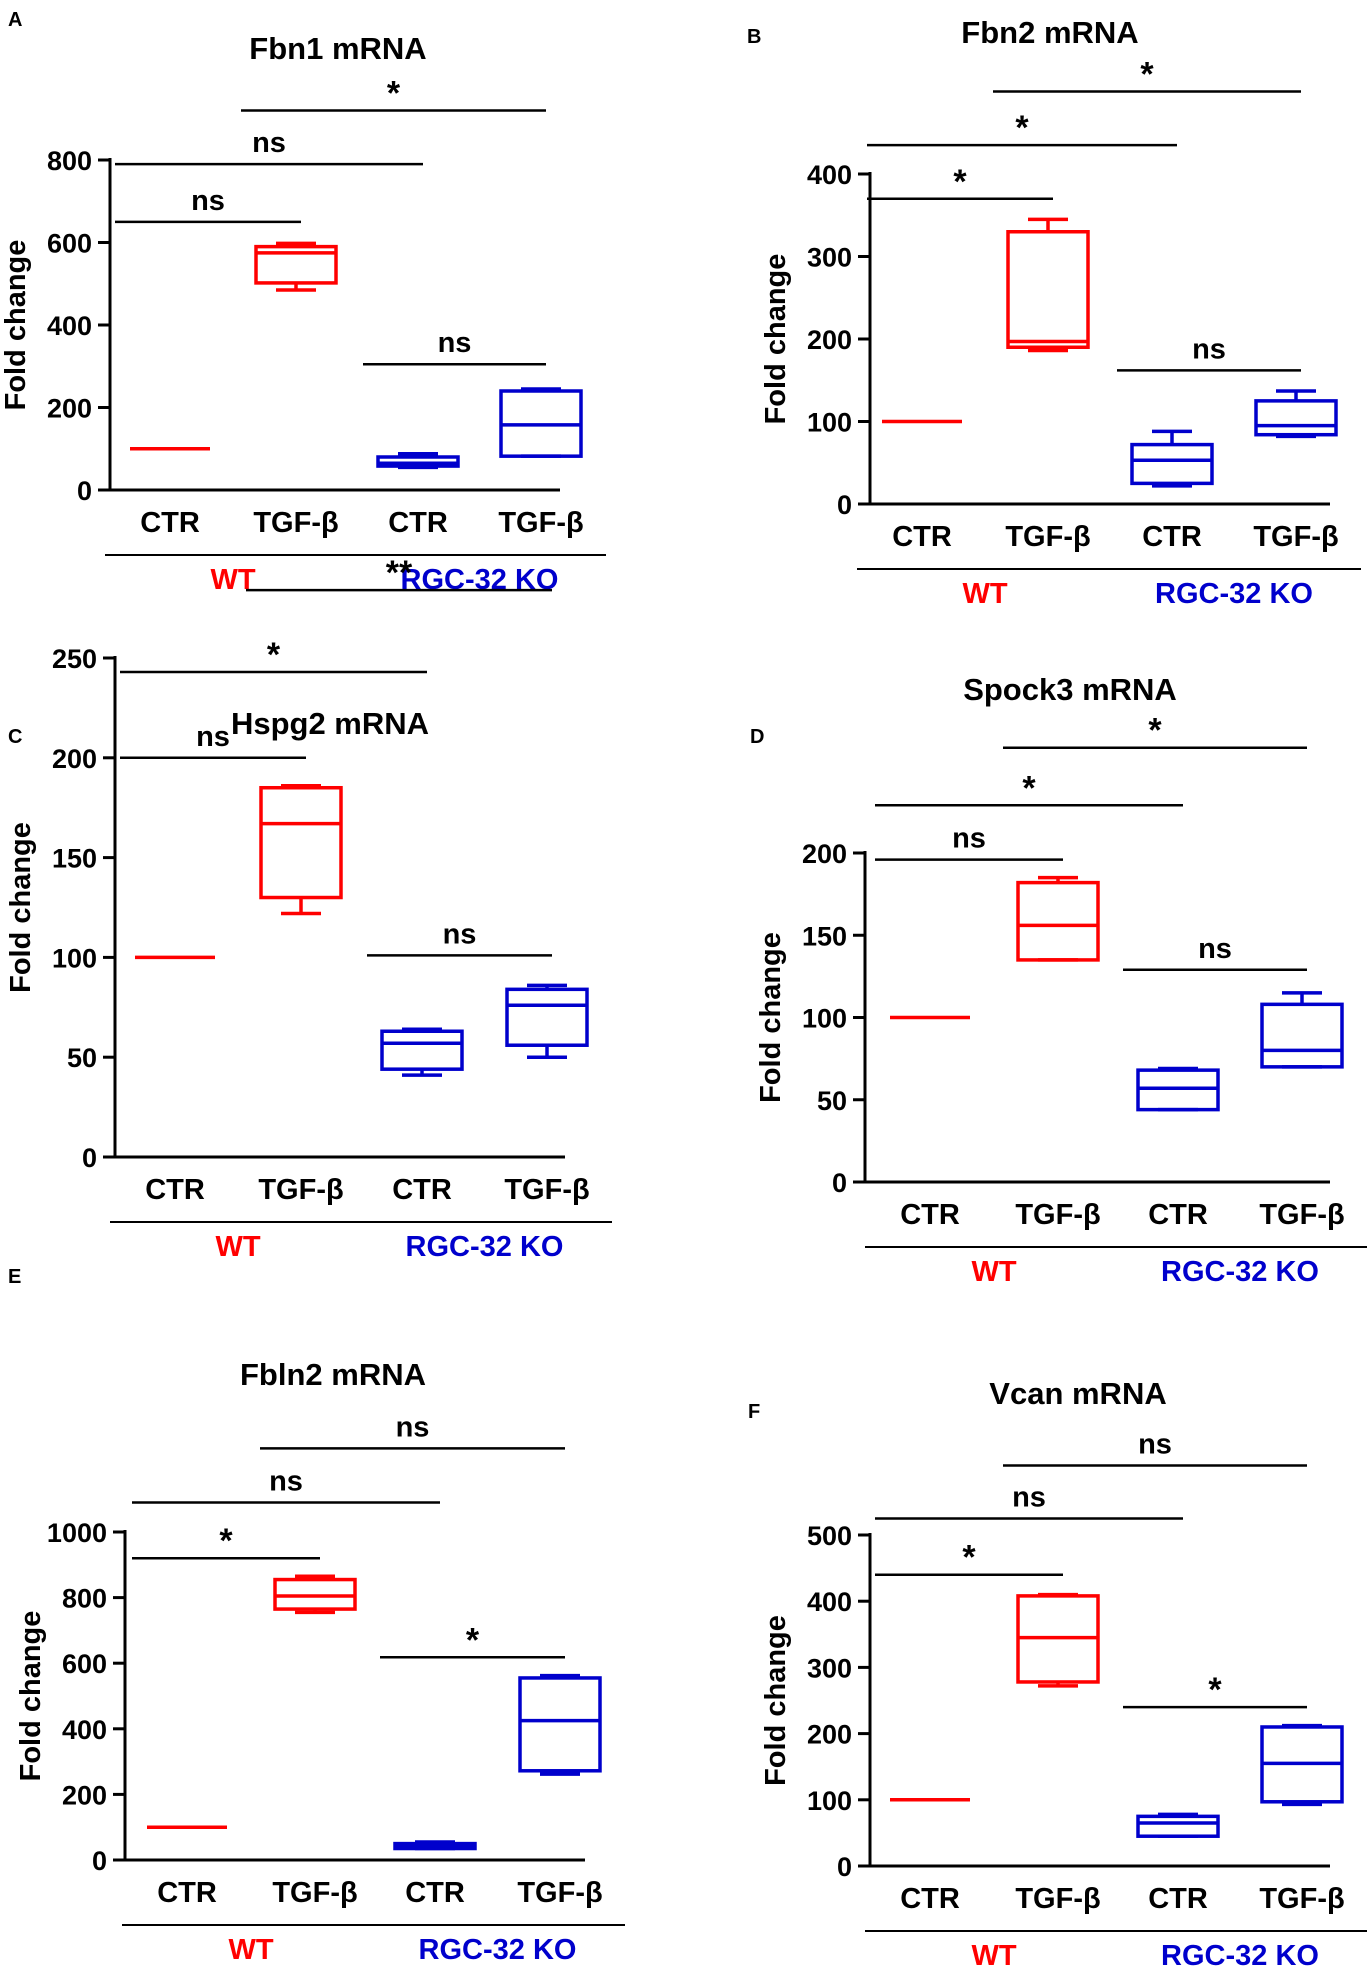 The height and width of the screenshot is (1973, 1368). Describe the element at coordinates (333, 1374) in the screenshot. I see `chart-title: Fbln2 mRNA` at that location.